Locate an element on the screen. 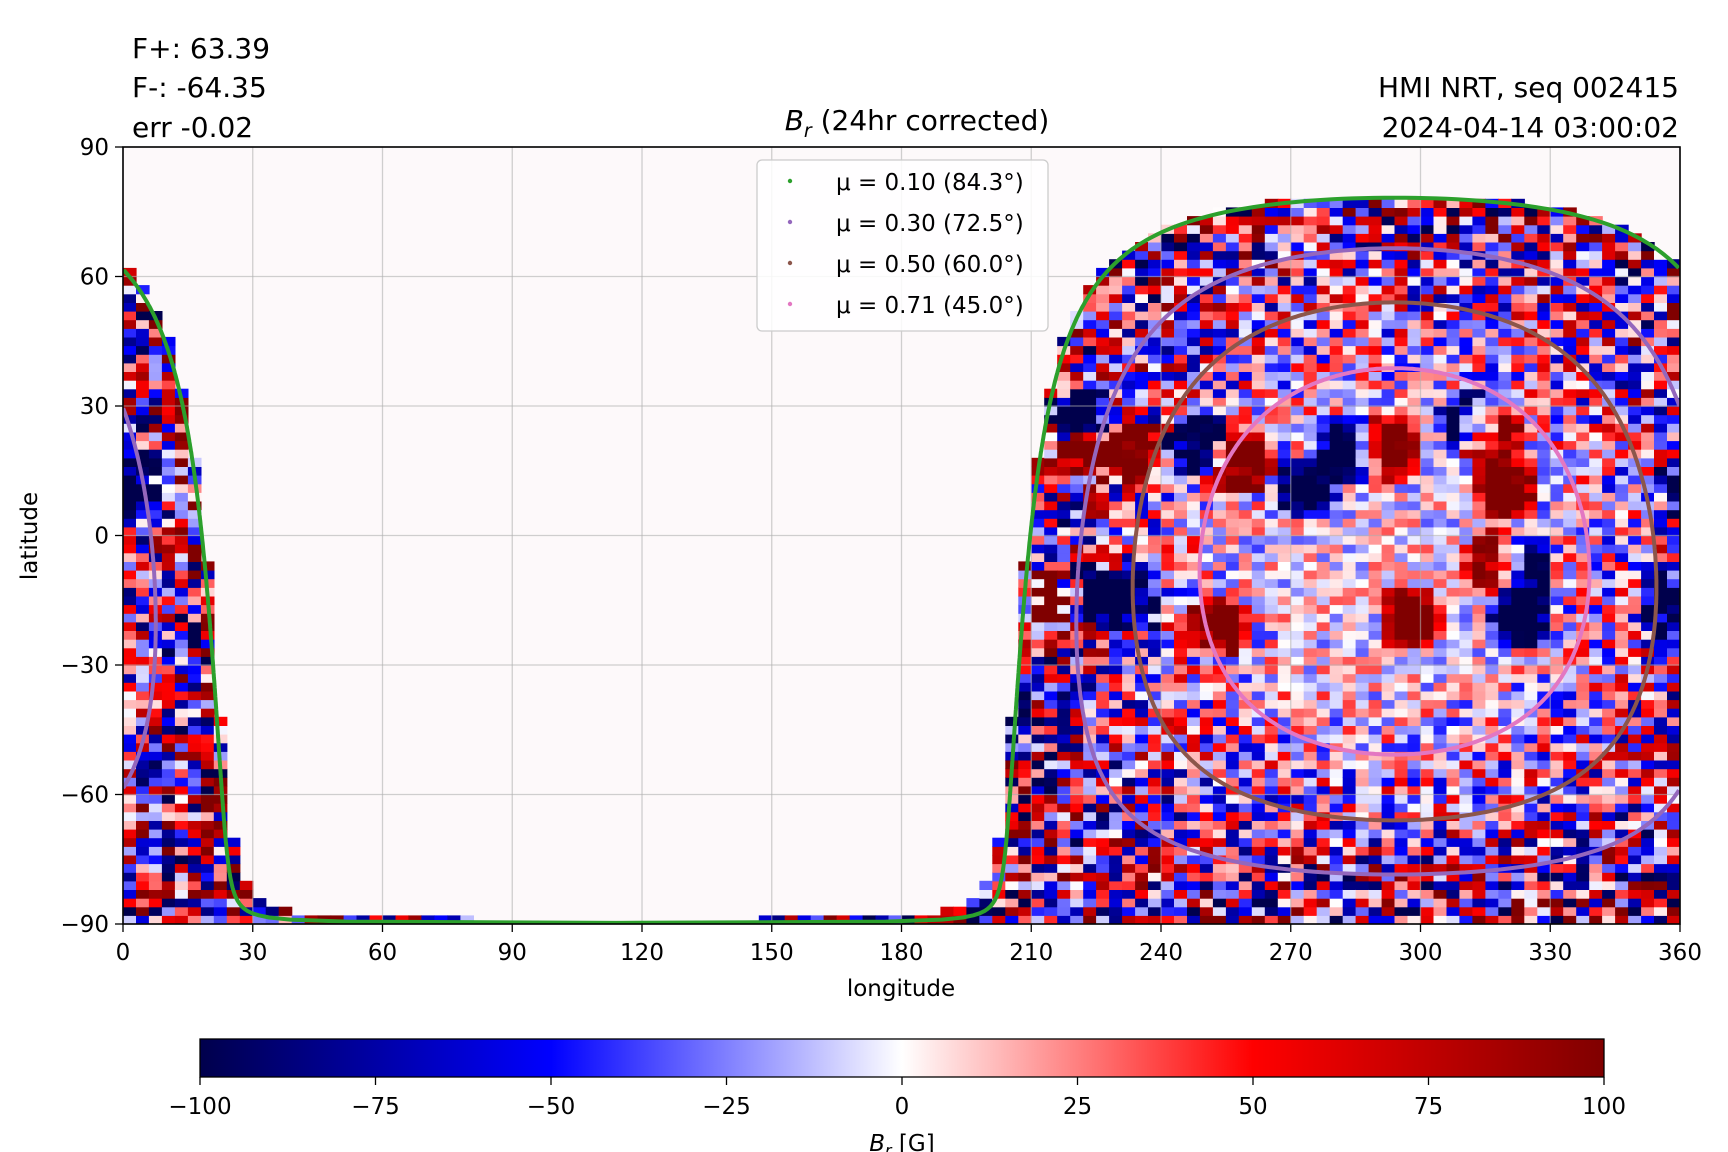 Image resolution: width=1728 pixels, height=1152 pixels. colorbar-tick-label: 50 is located at coordinates (1252, 1107).